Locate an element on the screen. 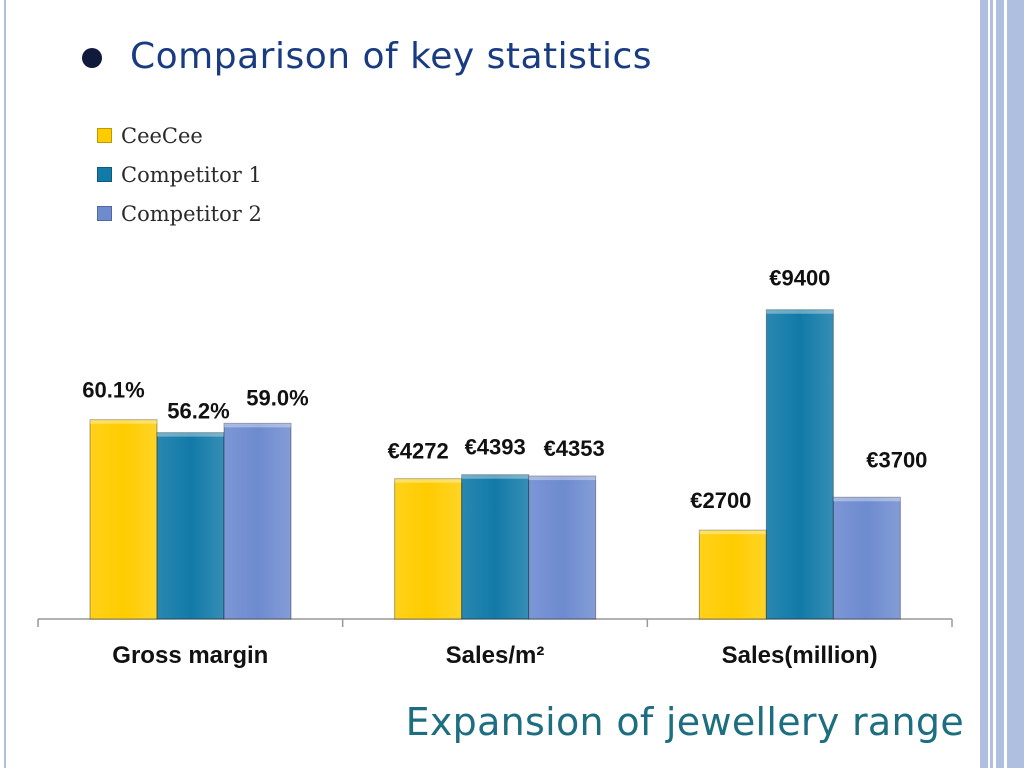 This screenshot has width=1024, height=768. data-label: 59.0% is located at coordinates (277, 397).